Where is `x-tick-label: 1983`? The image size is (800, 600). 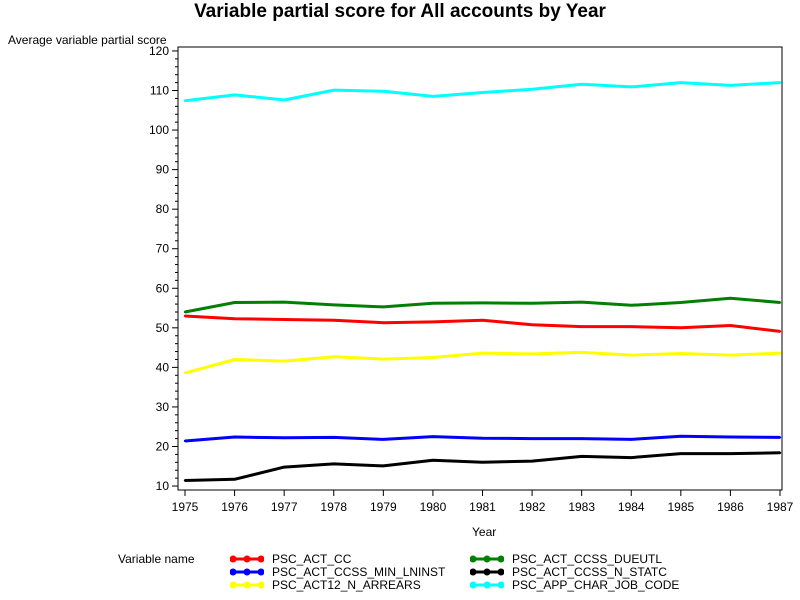
x-tick-label: 1983 is located at coordinates (581, 507).